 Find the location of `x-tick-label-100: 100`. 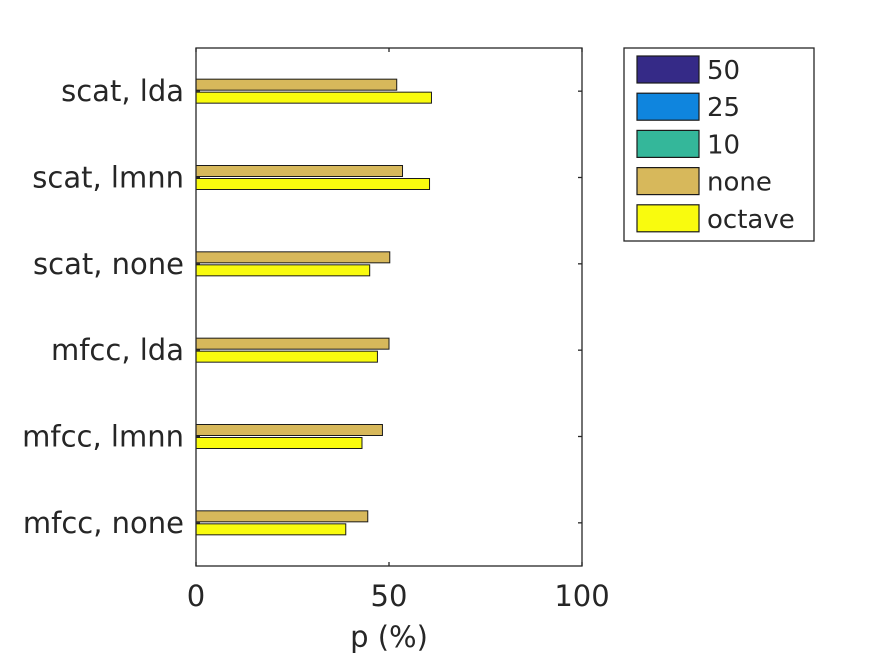

x-tick-label-100: 100 is located at coordinates (581, 596).